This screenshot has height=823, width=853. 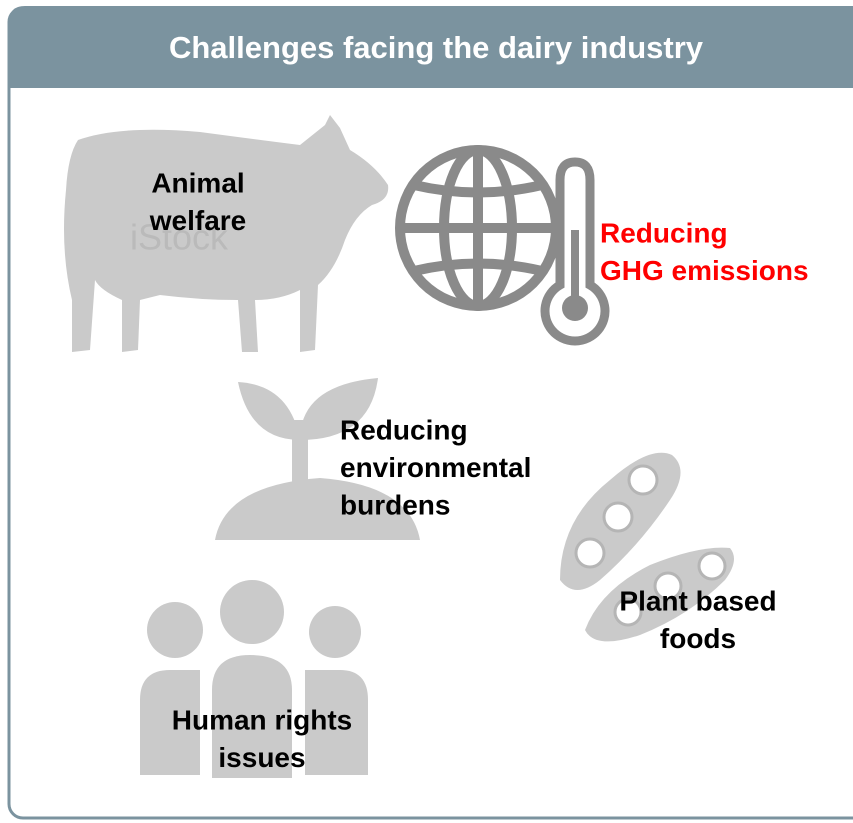 What do you see at coordinates (261, 757) in the screenshot?
I see `item-label: issues` at bounding box center [261, 757].